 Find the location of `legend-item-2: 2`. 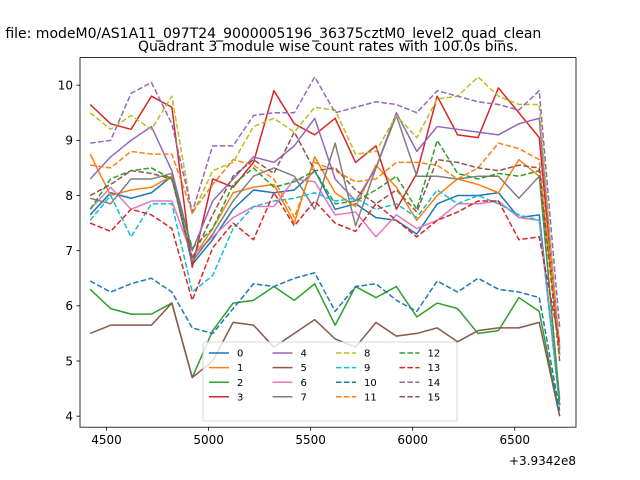

legend-item-2: 2 is located at coordinates (226, 383).